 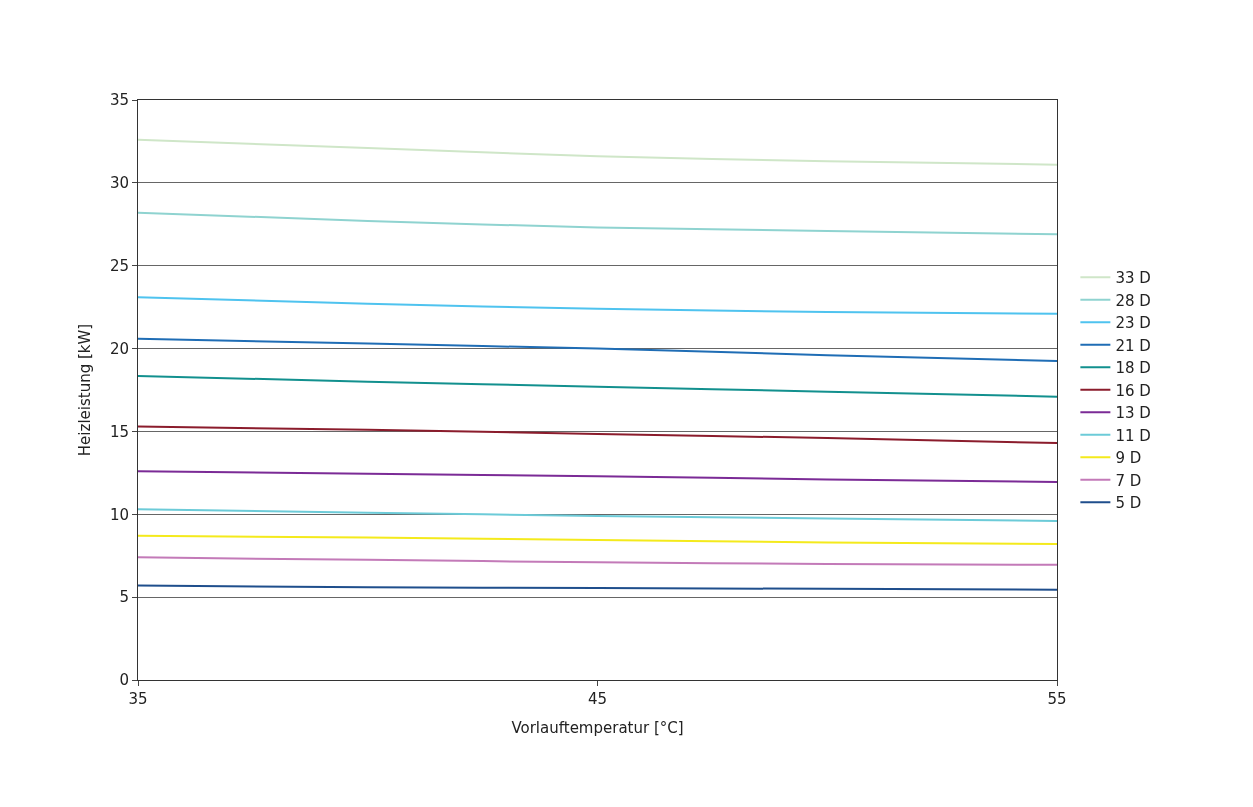 What do you see at coordinates (1133, 300) in the screenshot?
I see `legend-label: 28 D` at bounding box center [1133, 300].